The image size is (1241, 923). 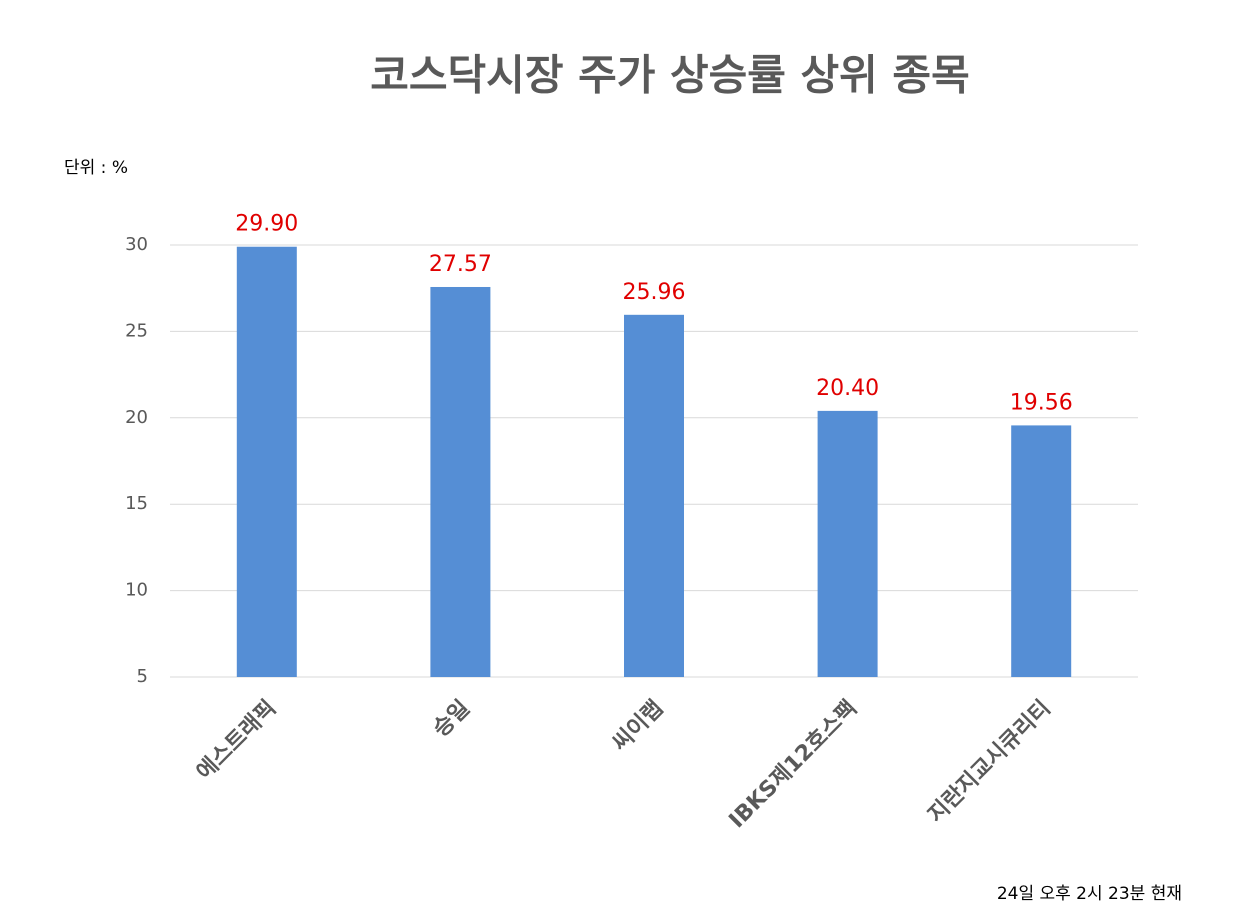 I want to click on x-tick-label: 승일, so click(x=452, y=719).